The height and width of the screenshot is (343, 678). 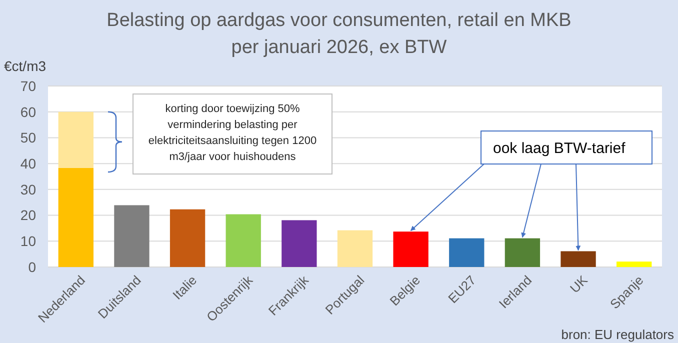 What do you see at coordinates (28, 86) in the screenshot?
I see `y-tick-label: 70` at bounding box center [28, 86].